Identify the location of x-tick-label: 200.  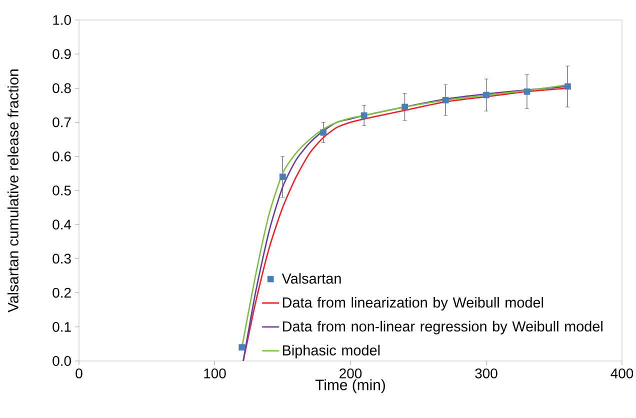
(351, 373).